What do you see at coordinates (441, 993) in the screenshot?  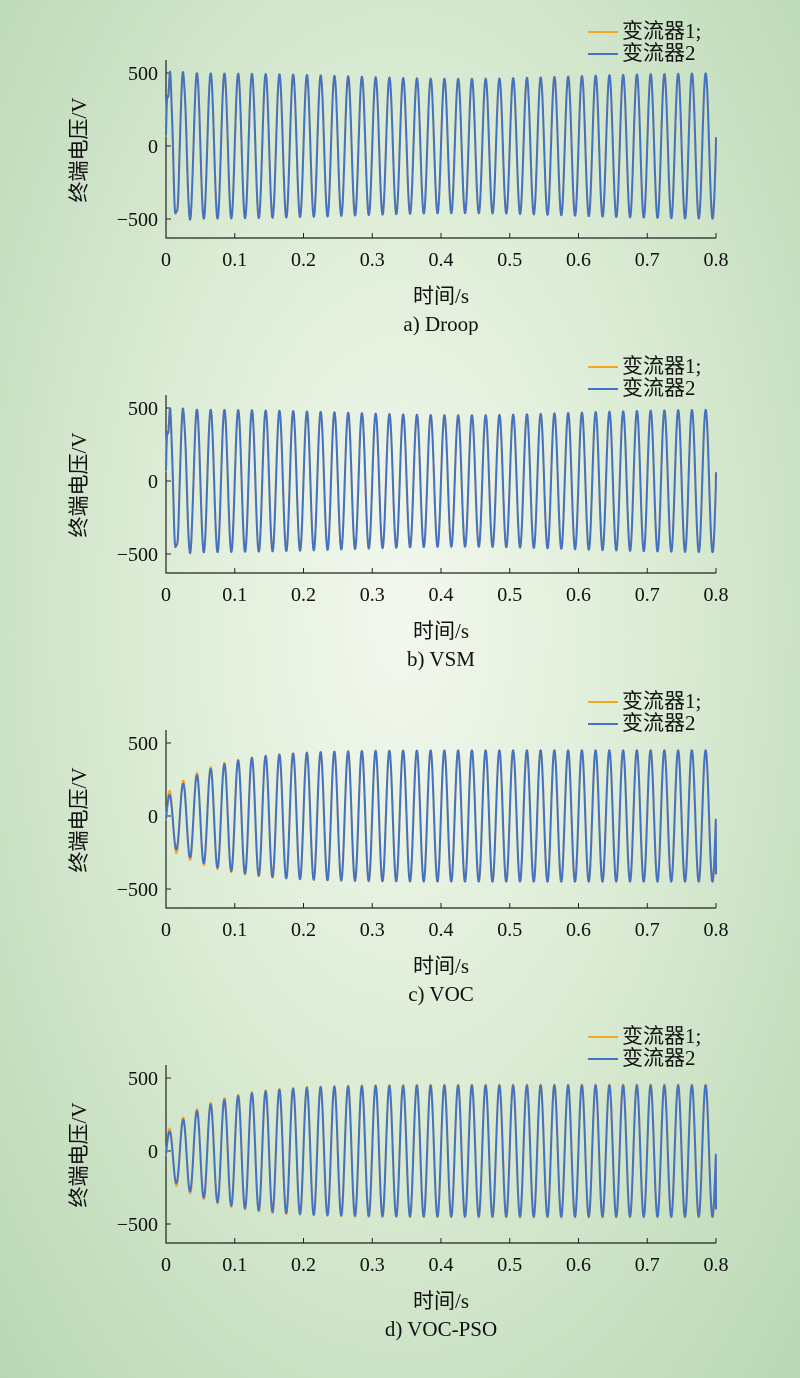 I see `chart-caption: c) VOC` at bounding box center [441, 993].